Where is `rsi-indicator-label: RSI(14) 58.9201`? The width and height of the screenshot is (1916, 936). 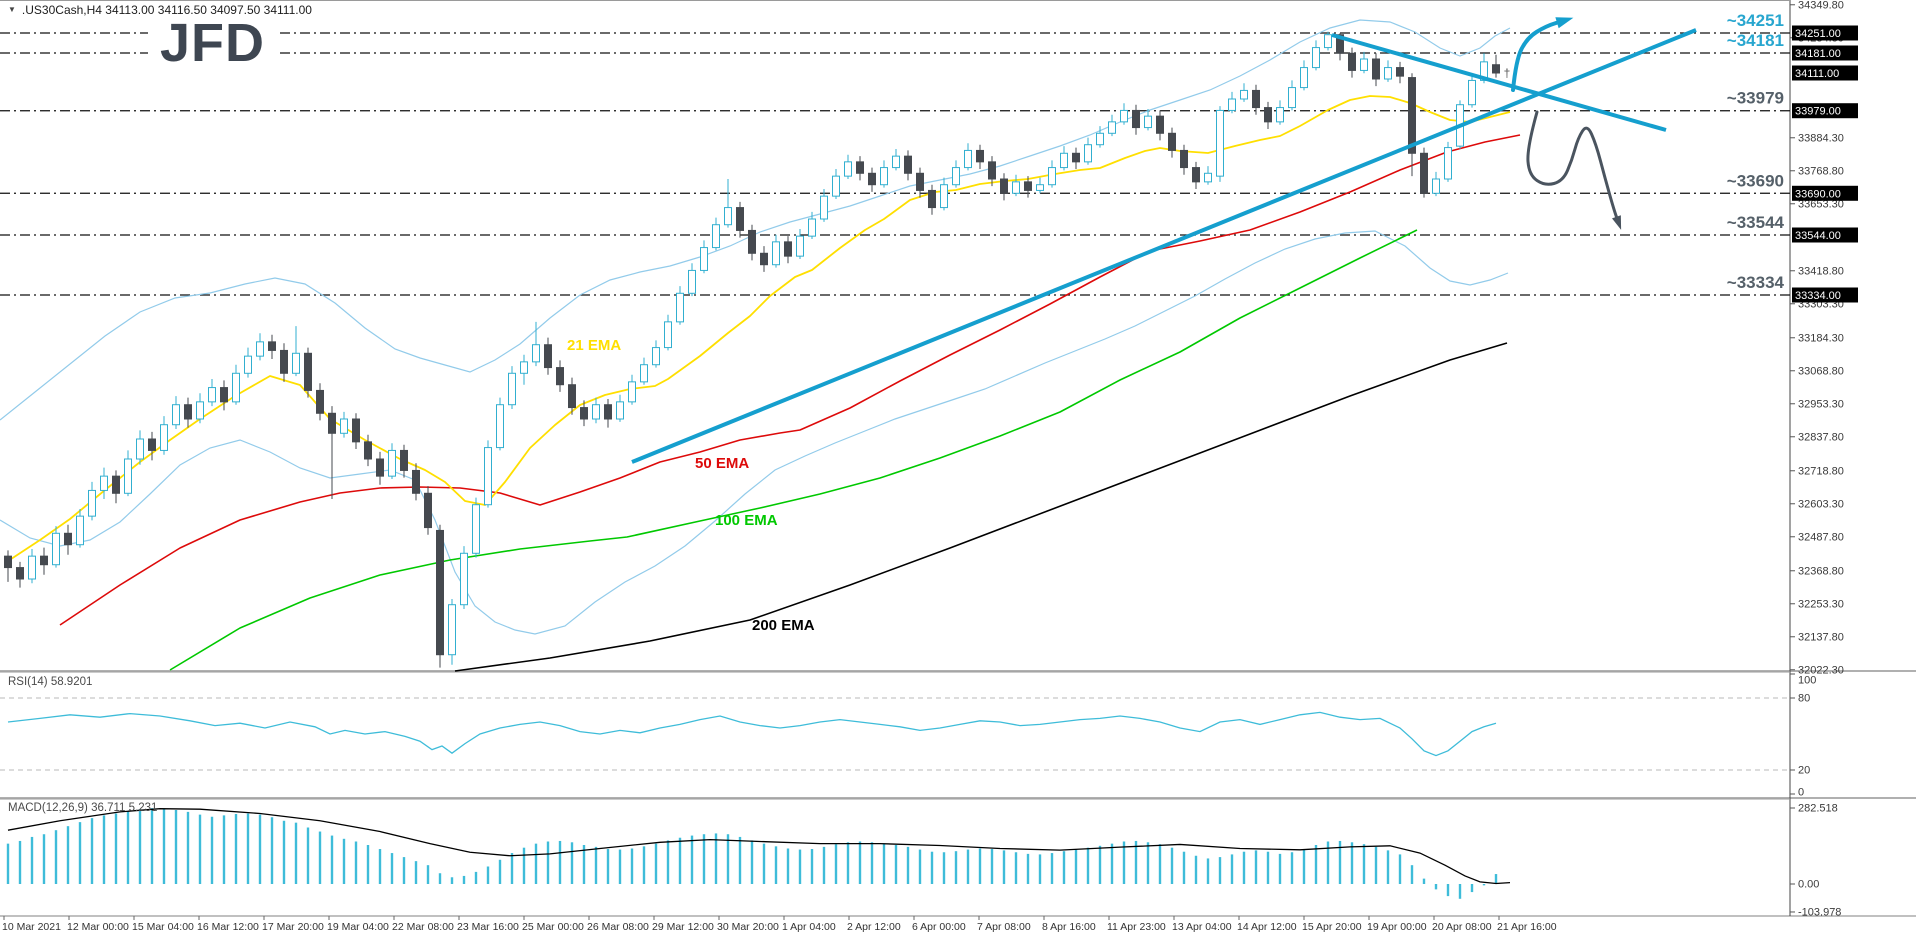
rsi-indicator-label: RSI(14) 58.9201 is located at coordinates (50, 682).